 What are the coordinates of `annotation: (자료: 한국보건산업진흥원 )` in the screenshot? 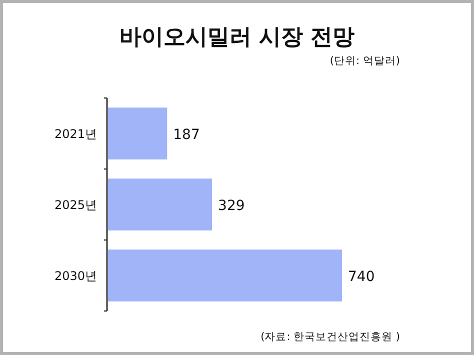 It's located at (330, 337).